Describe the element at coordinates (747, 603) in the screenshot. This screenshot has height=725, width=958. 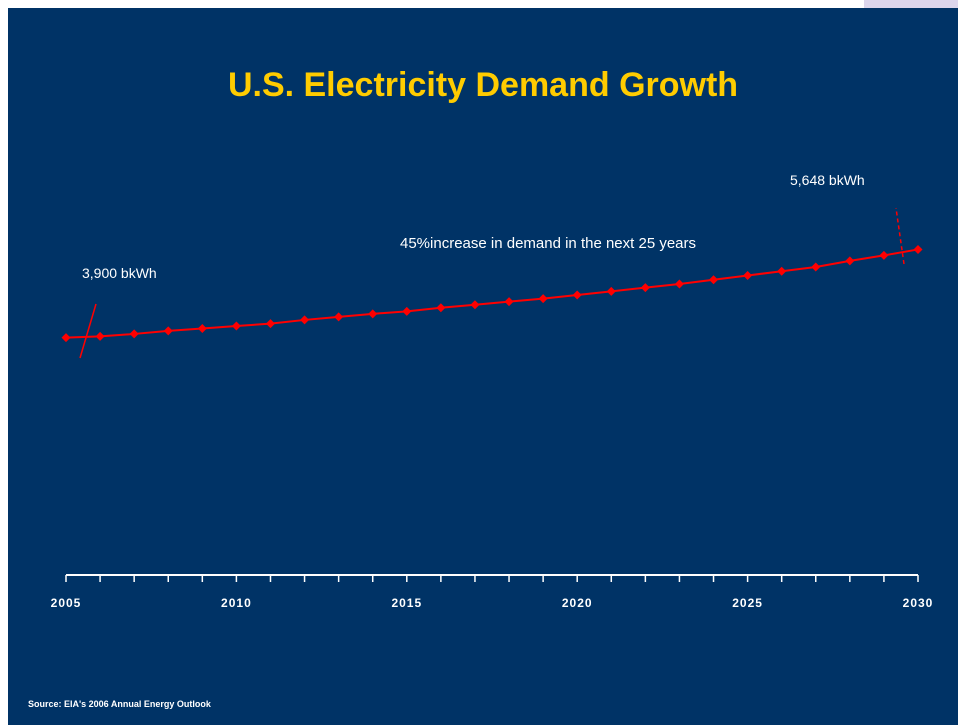
I see `x-tick-label: 2025` at that location.